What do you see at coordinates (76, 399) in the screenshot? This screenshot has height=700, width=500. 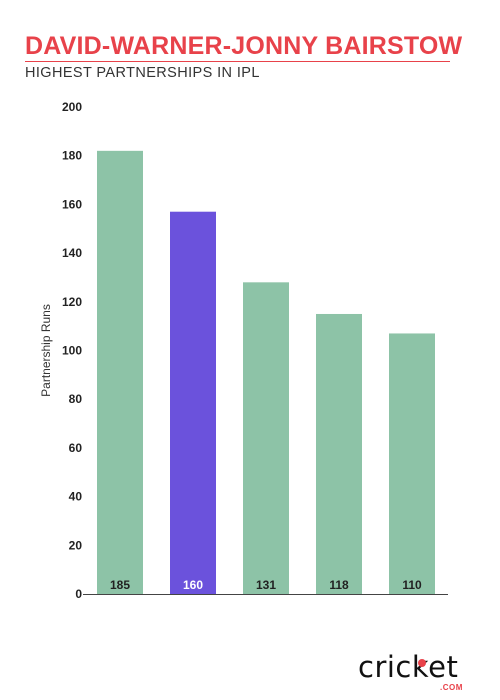 I see `y-tick-label: 80` at bounding box center [76, 399].